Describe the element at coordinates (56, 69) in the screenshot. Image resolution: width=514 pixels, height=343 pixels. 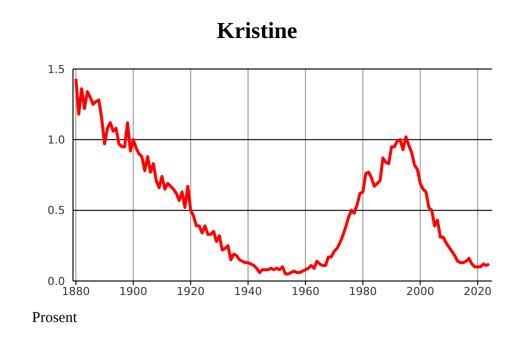
I see `y-tick-label: 1.5` at that location.